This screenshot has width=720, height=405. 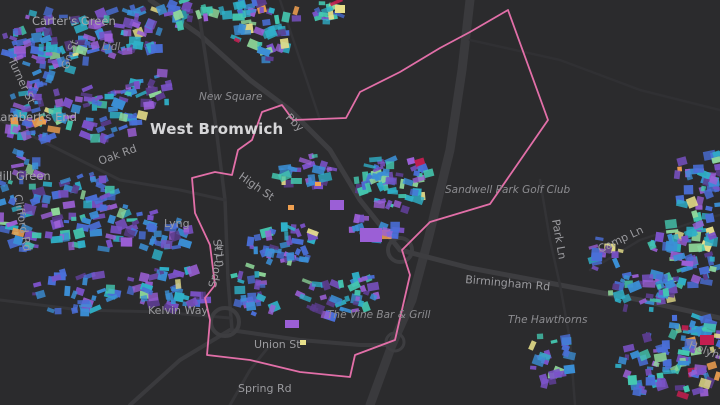 What do you see at coordinates (116, 309) in the screenshot?
I see `road-kelvin-way` at bounding box center [116, 309].